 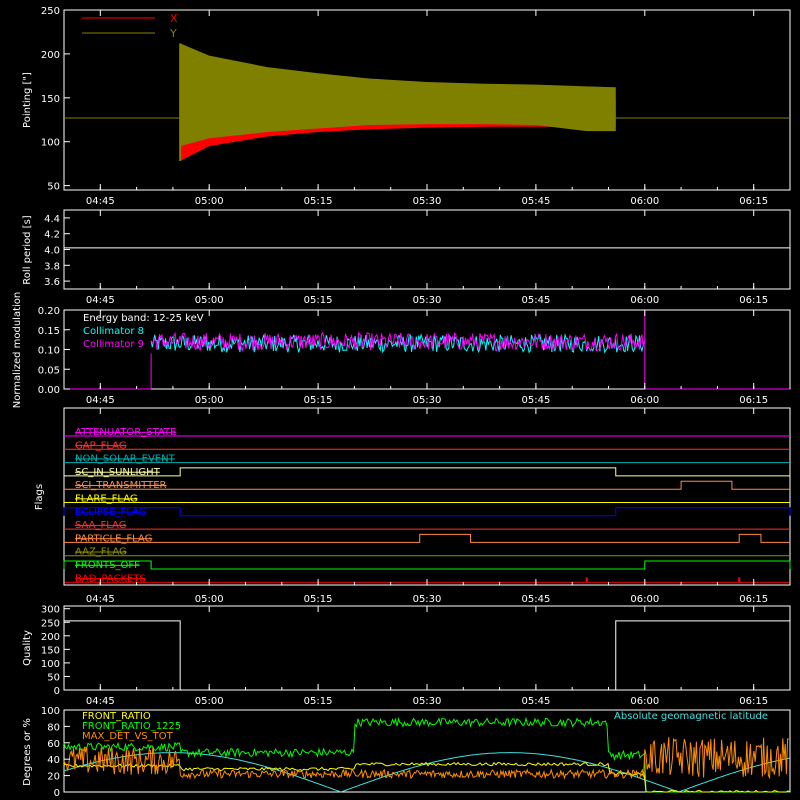 I want to click on flag-label-eclipse_flag: ECLIPSE_FLAG, so click(x=110, y=512).